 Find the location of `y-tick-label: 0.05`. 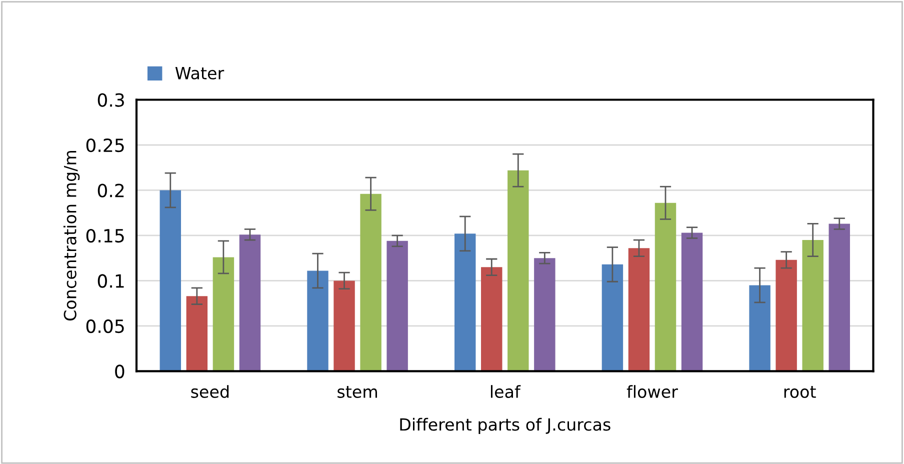

y-tick-label: 0.05 is located at coordinates (105, 326).